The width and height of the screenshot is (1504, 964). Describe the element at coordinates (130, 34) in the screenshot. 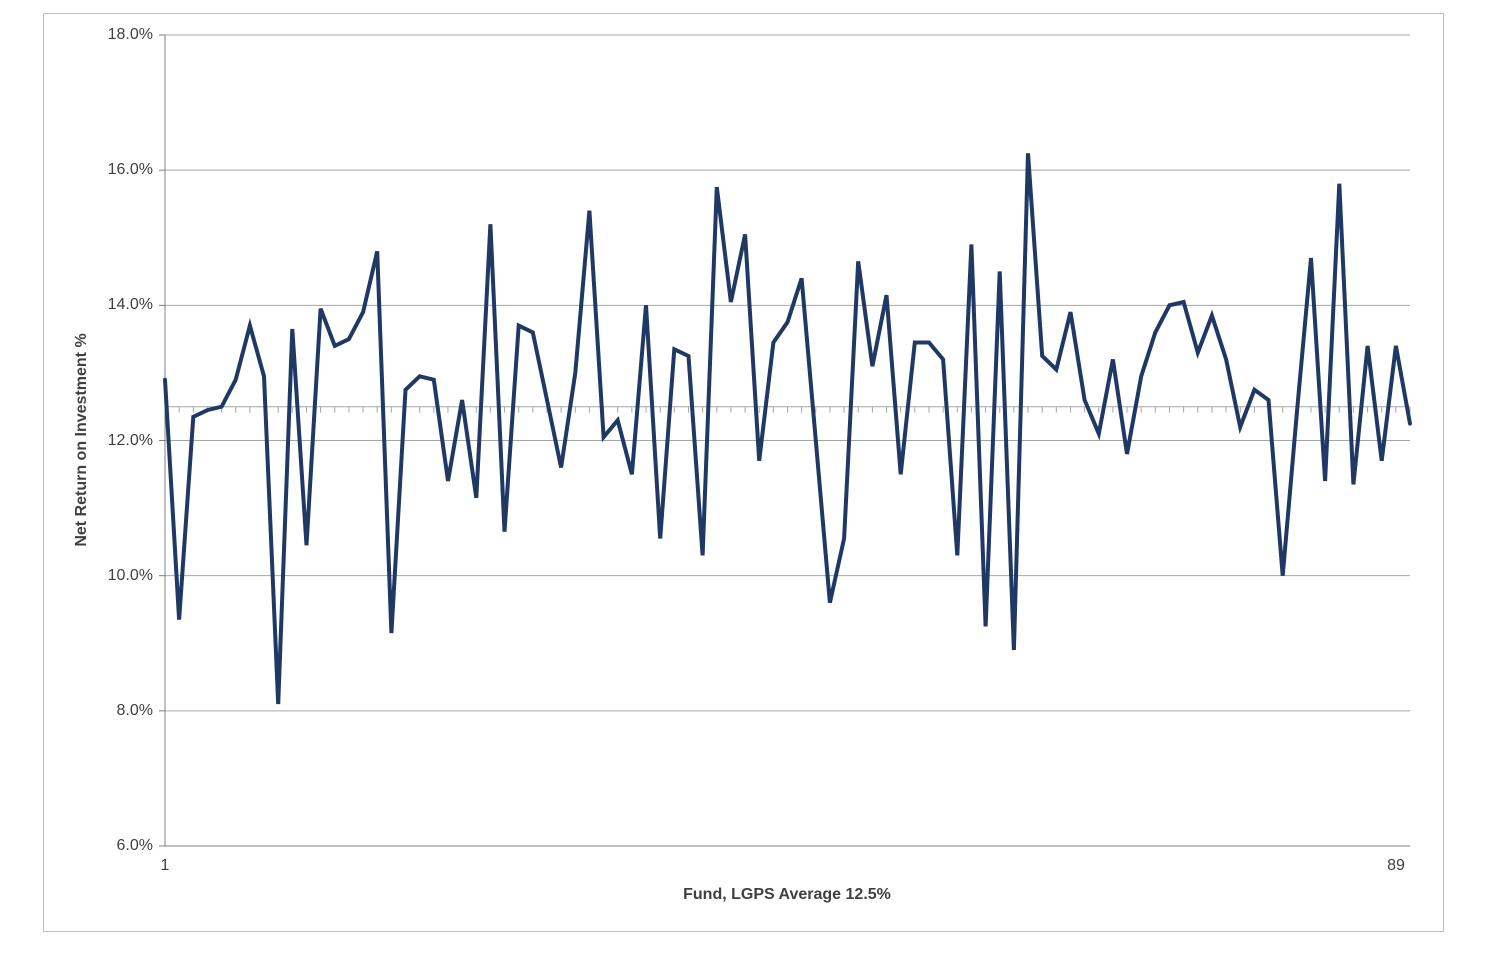

I see `y-axis-tick-label: 18.0%` at that location.